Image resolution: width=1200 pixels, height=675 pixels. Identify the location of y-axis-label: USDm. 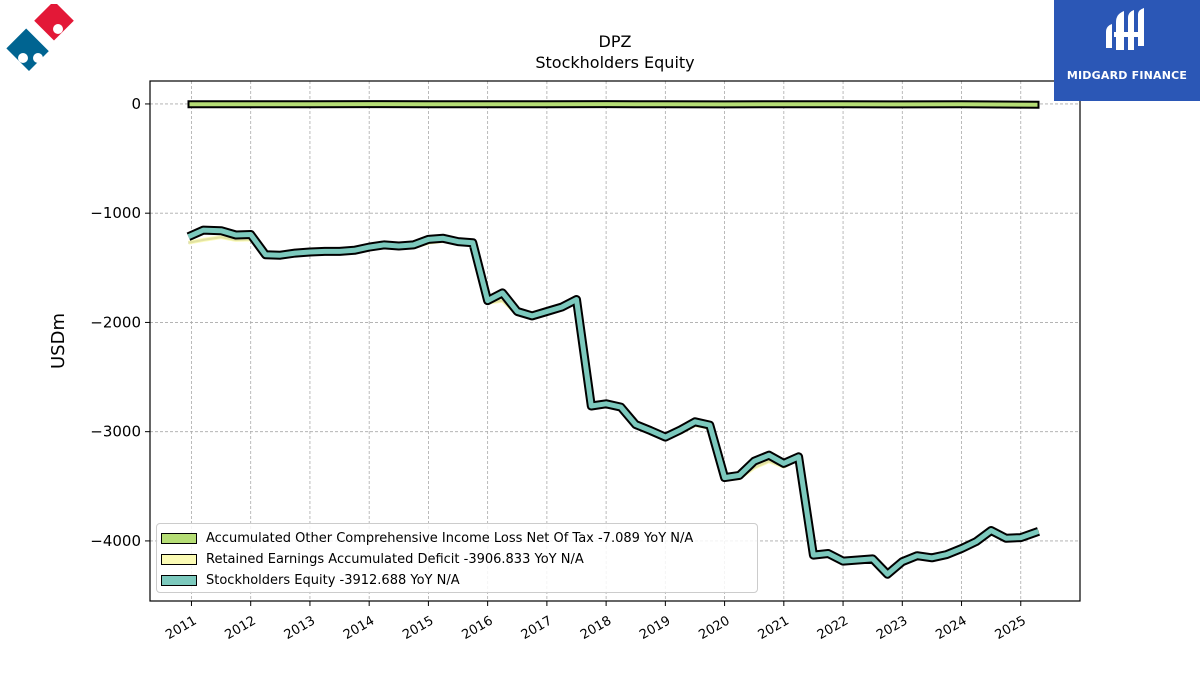
(58, 341).